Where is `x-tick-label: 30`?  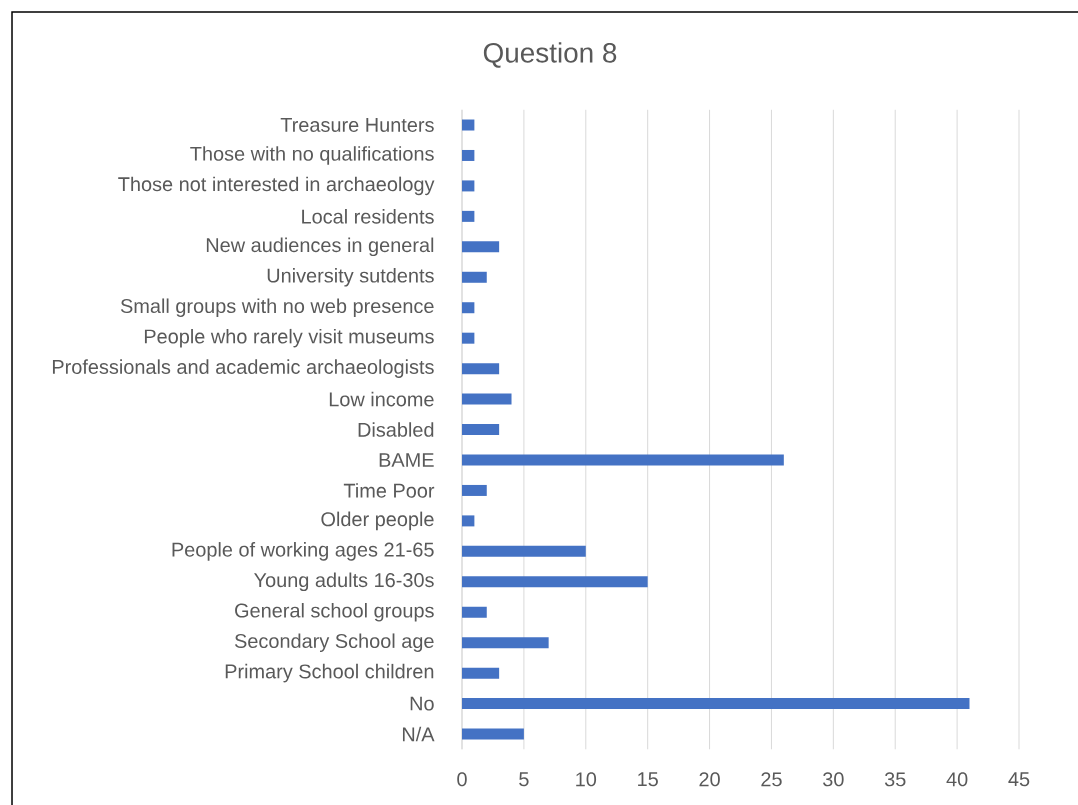
x-tick-label: 30 is located at coordinates (833, 779).